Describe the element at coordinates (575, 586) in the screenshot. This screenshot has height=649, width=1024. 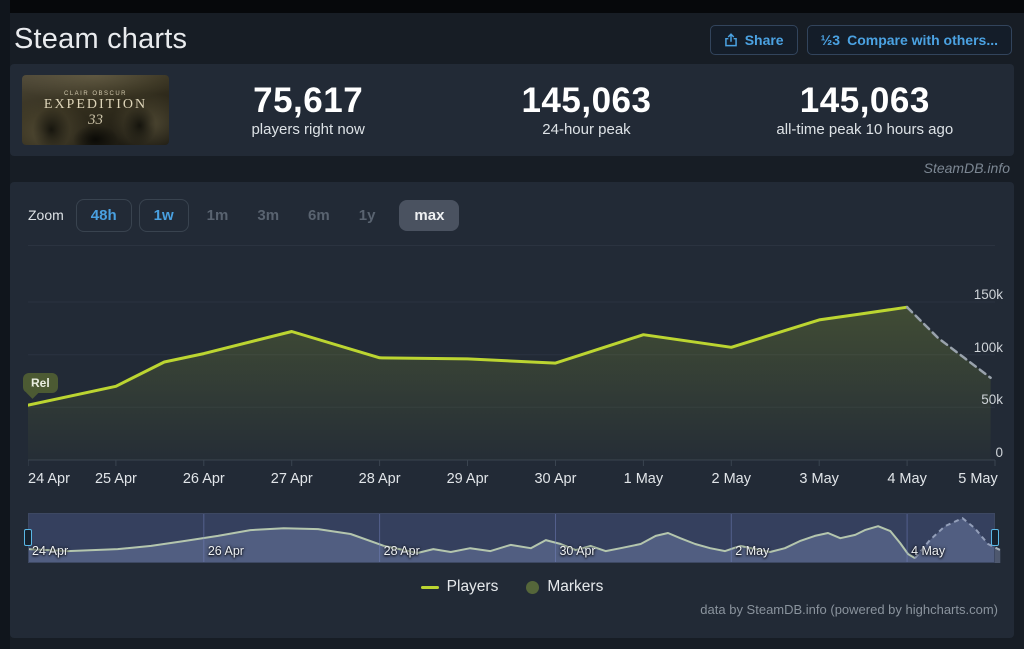
I see `legend-label: Markers` at that location.